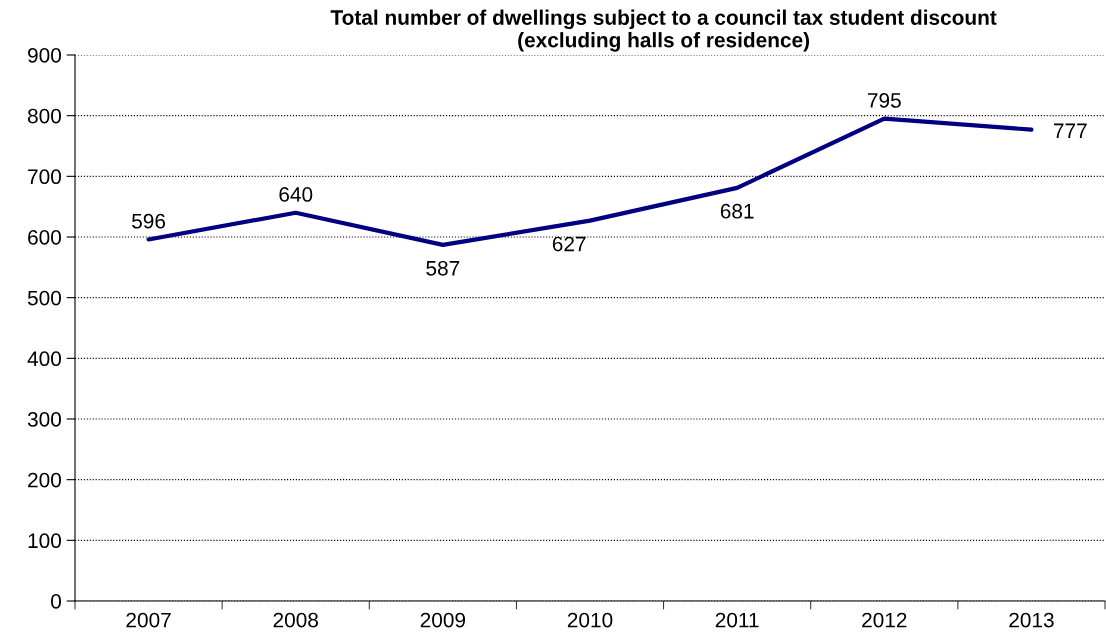  Describe the element at coordinates (443, 620) in the screenshot. I see `x-tick-label: 2009` at that location.